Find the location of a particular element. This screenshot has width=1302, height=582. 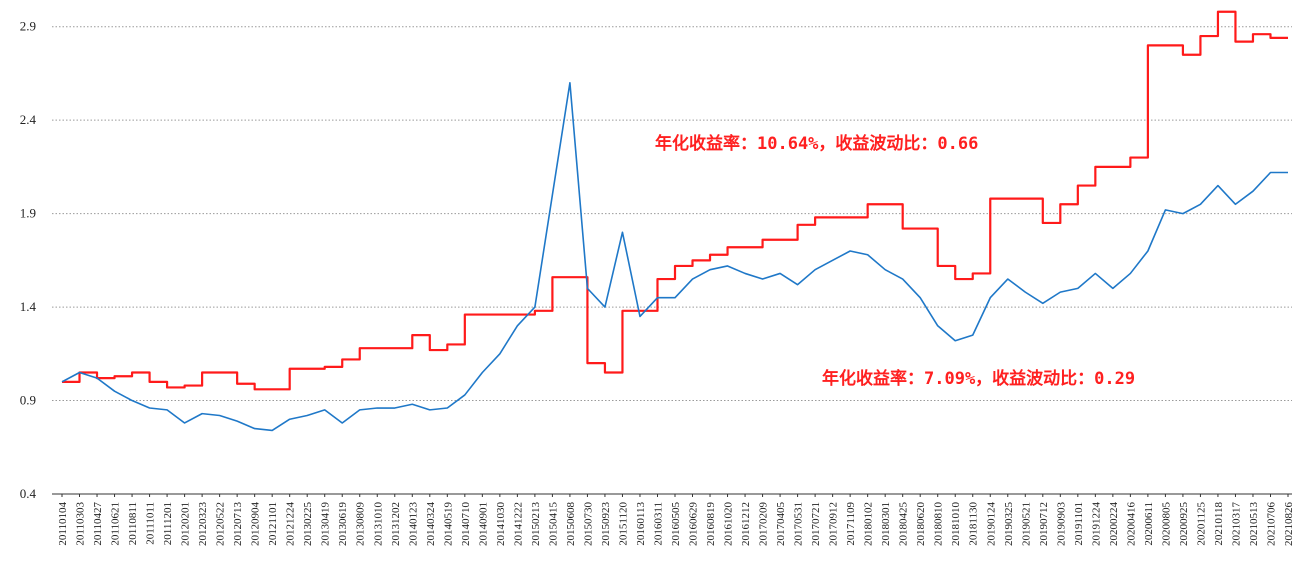

x-tick-label: 20160311 is located at coordinates (658, 524).